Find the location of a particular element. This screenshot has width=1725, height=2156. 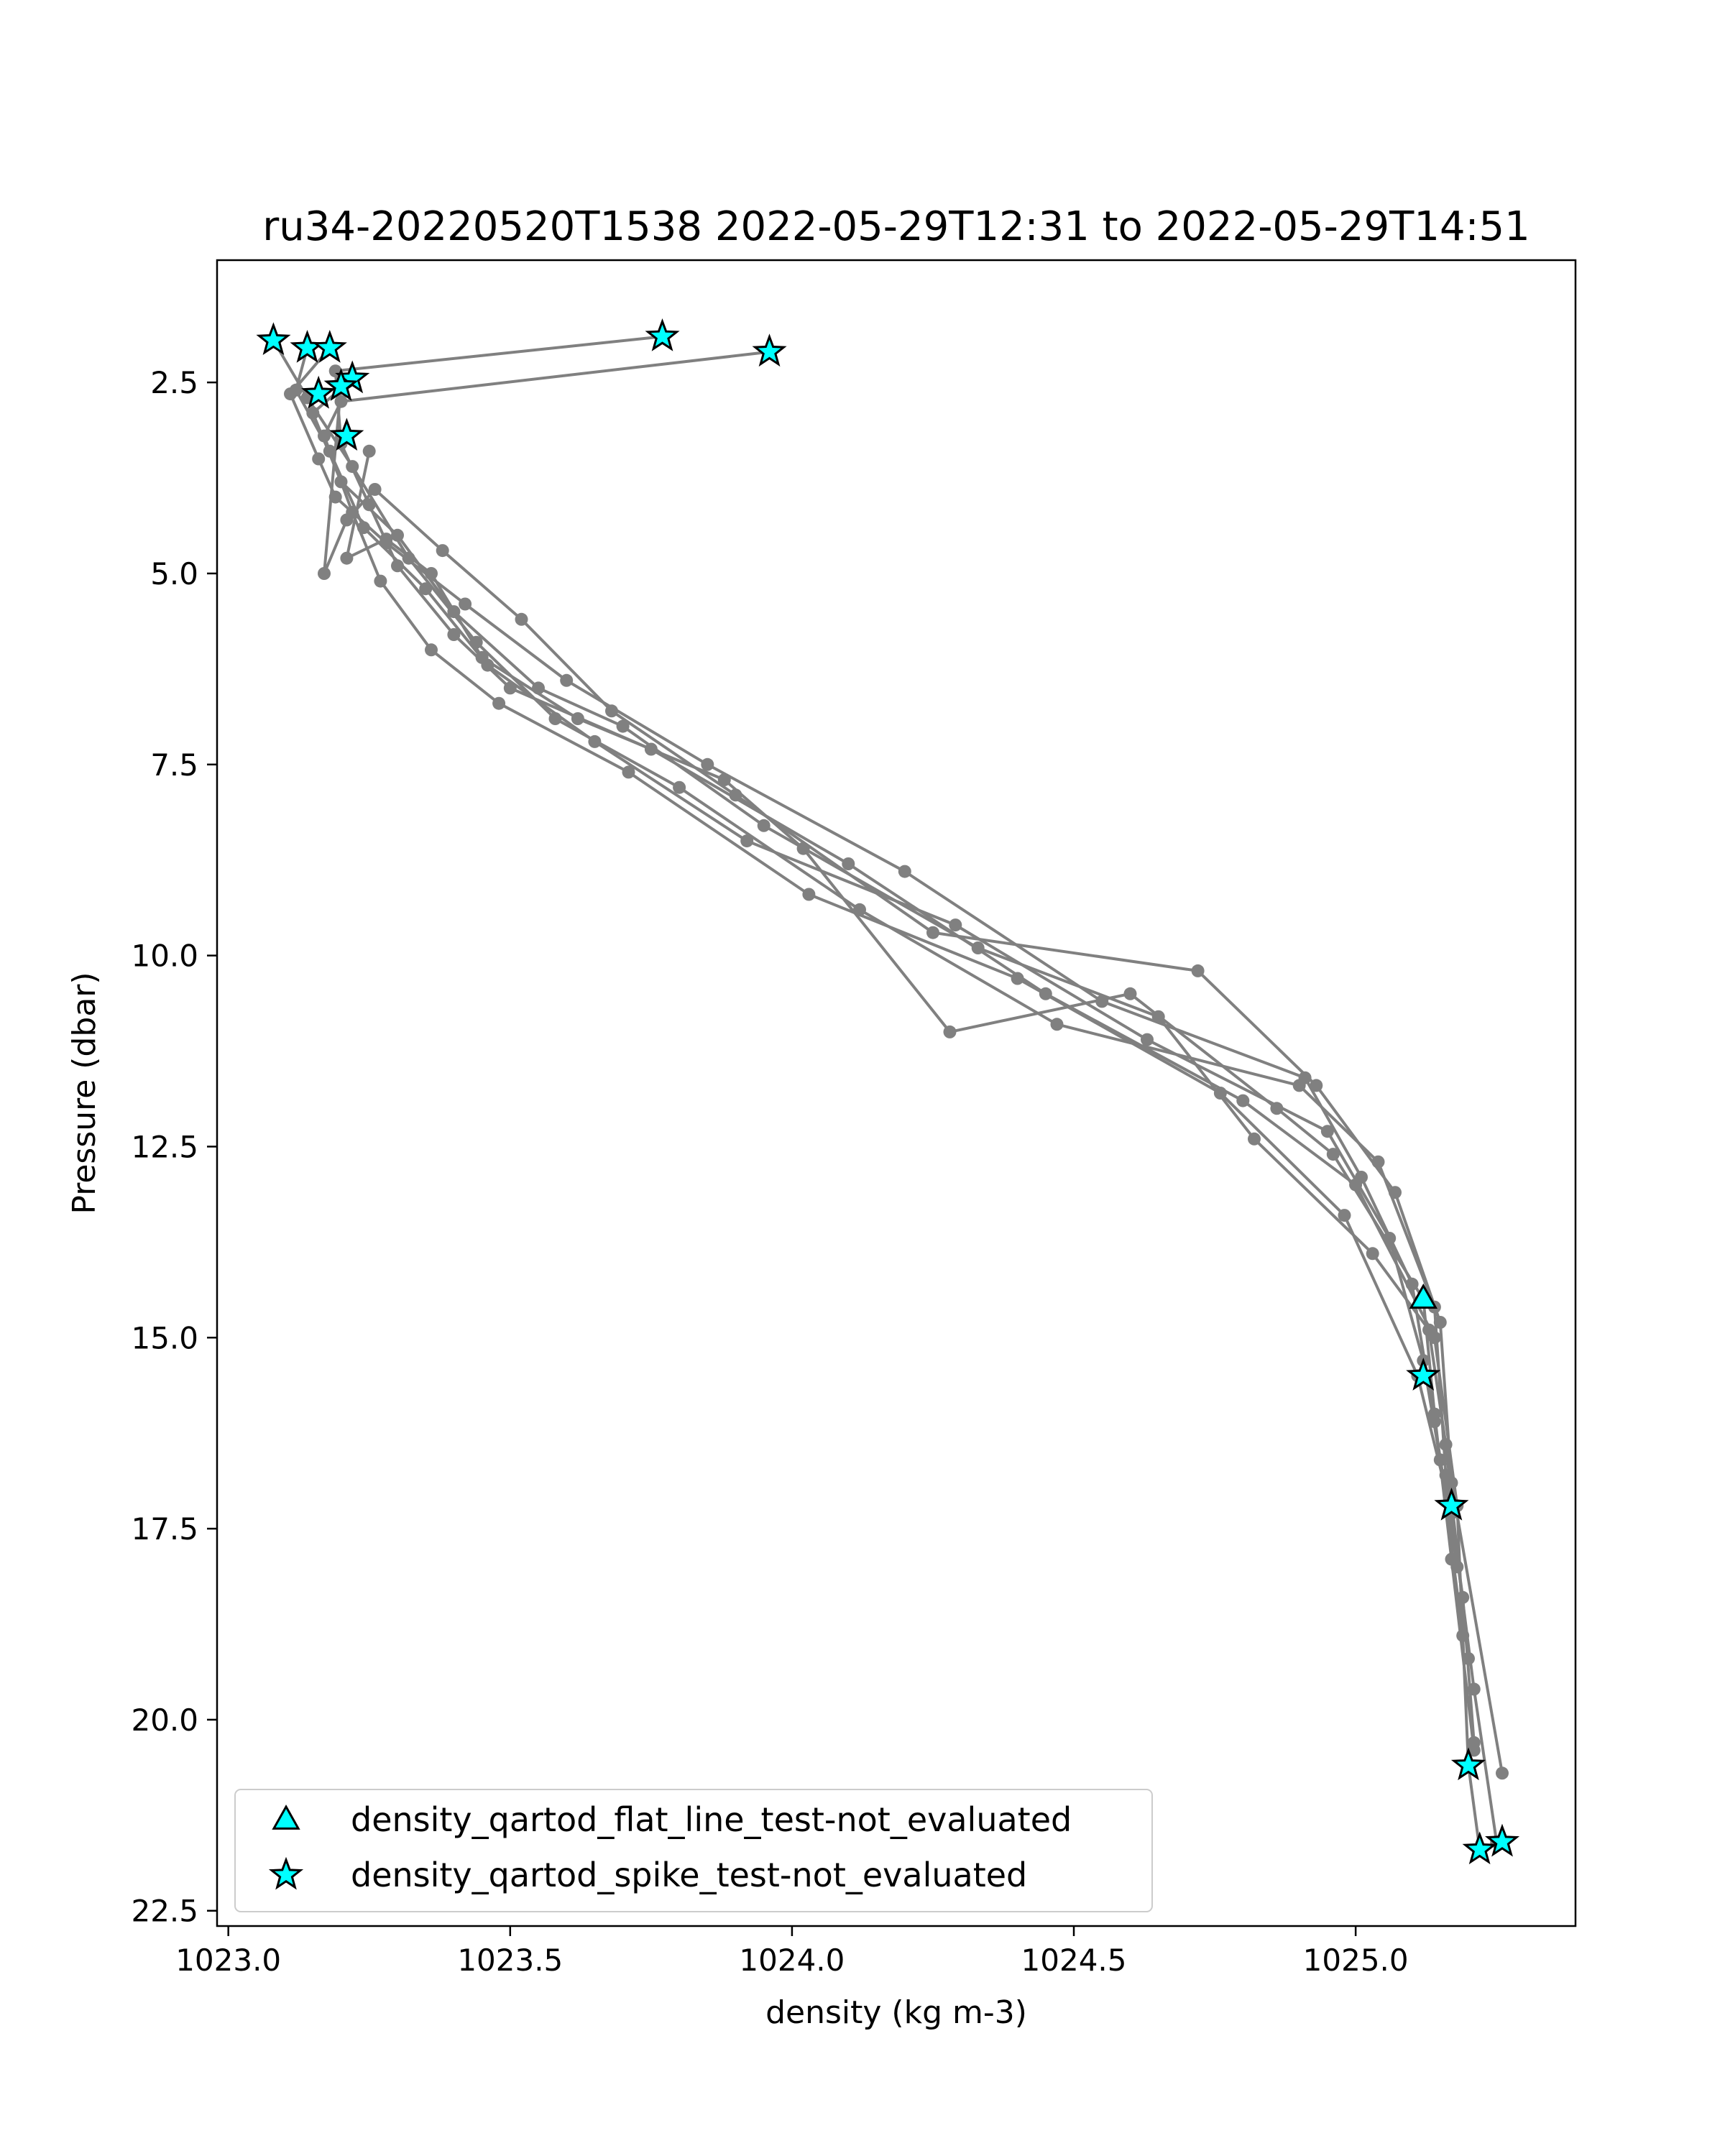

x-axis: 1023.0 1023.5 1024.0 1024.5 1025.0 is located at coordinates (792, 1952).